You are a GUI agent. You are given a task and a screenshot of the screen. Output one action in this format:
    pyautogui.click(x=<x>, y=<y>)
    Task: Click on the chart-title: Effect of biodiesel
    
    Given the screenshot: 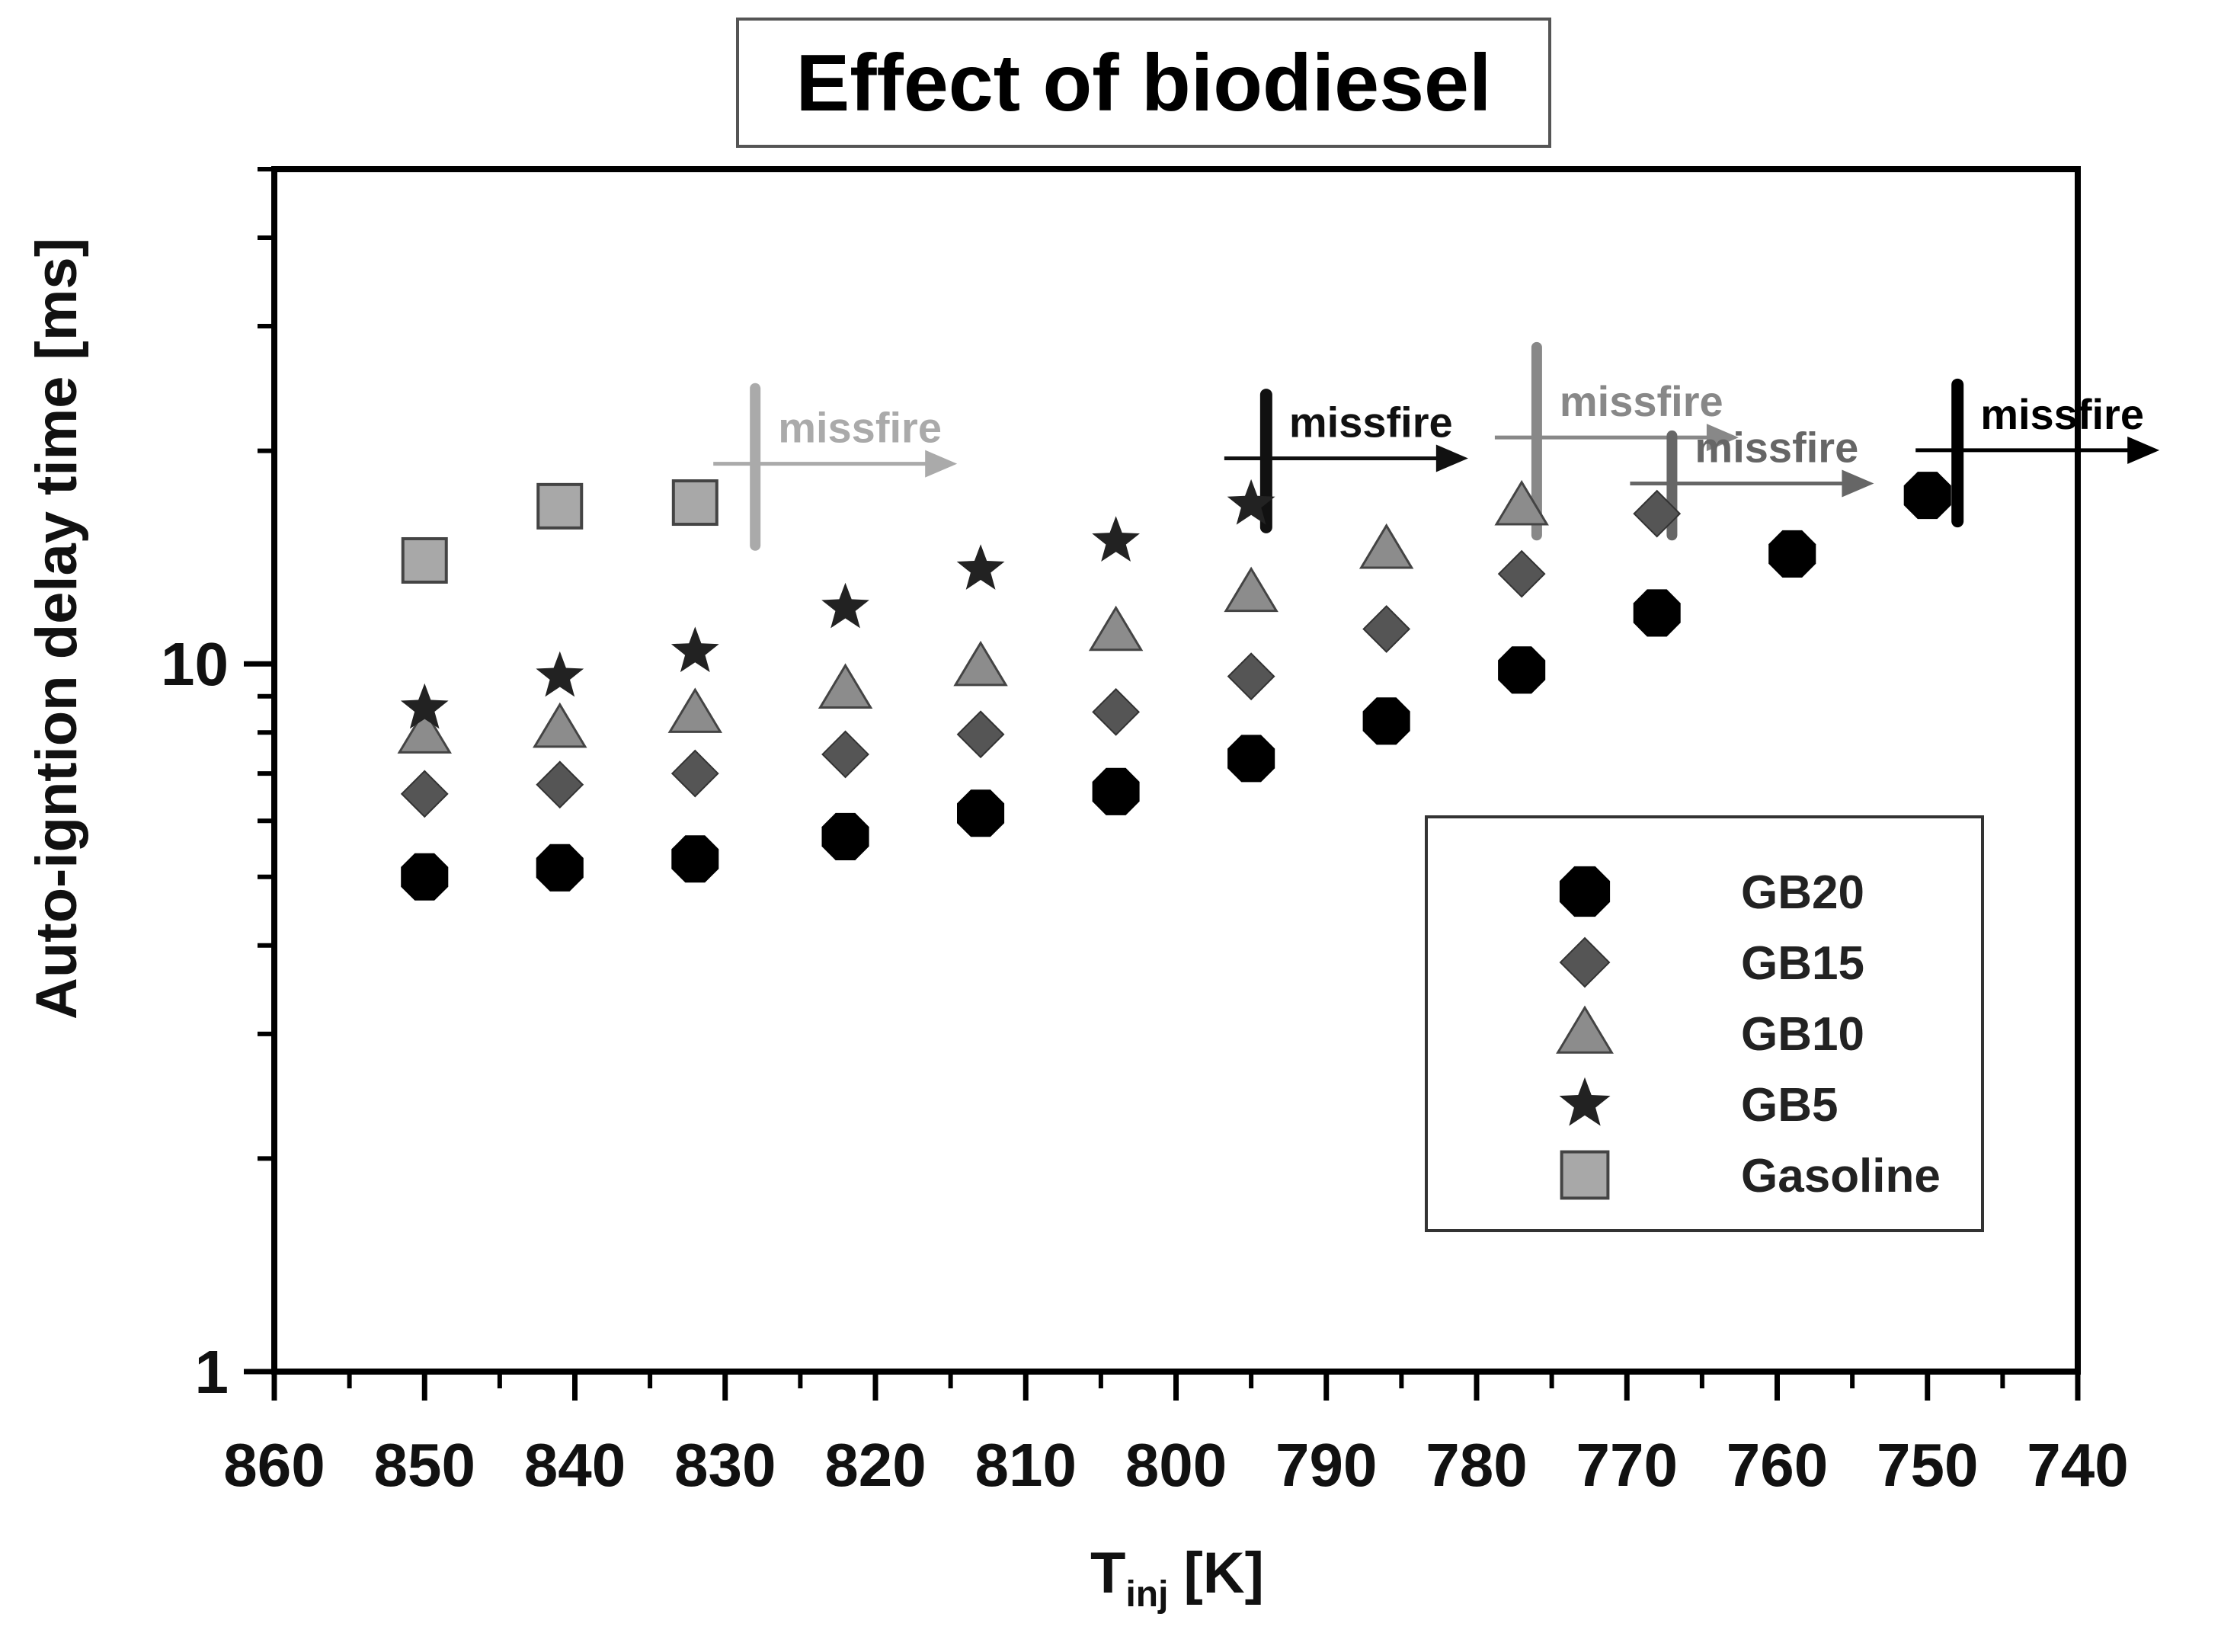 What is the action you would take?
    pyautogui.click(x=1144, y=83)
    